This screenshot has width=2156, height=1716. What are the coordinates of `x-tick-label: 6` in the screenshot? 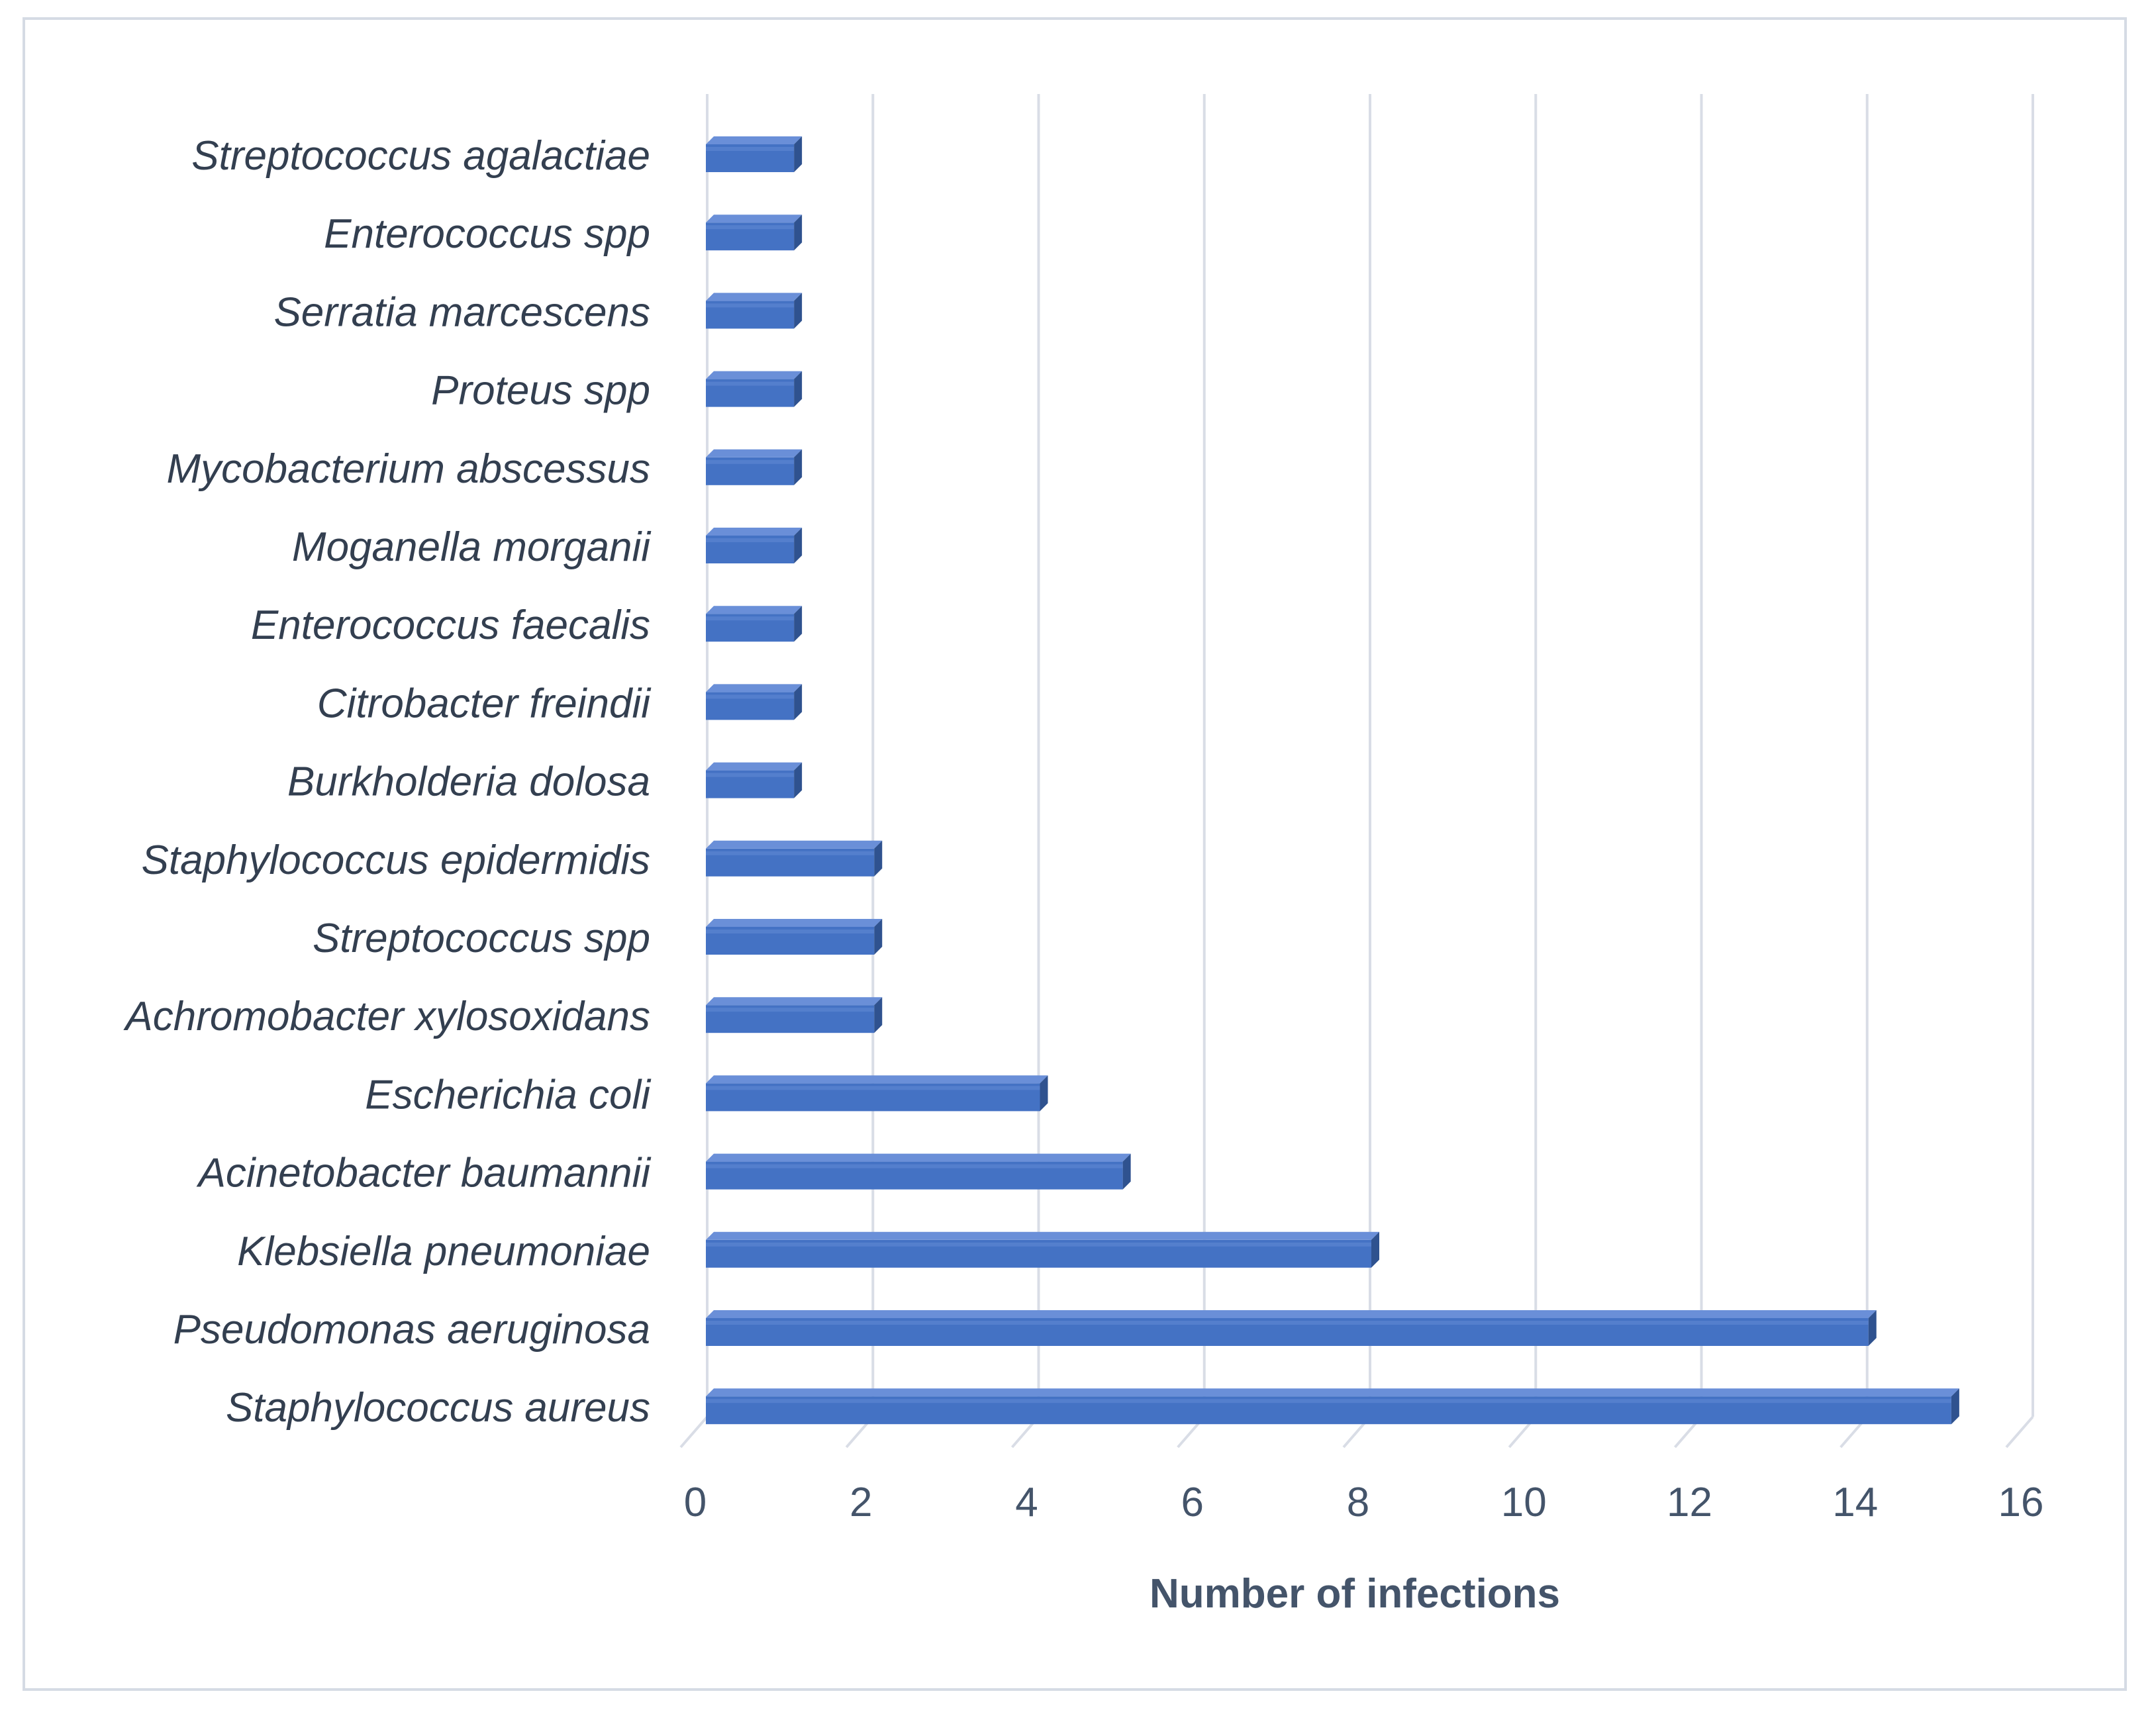 It's located at (1192, 1503).